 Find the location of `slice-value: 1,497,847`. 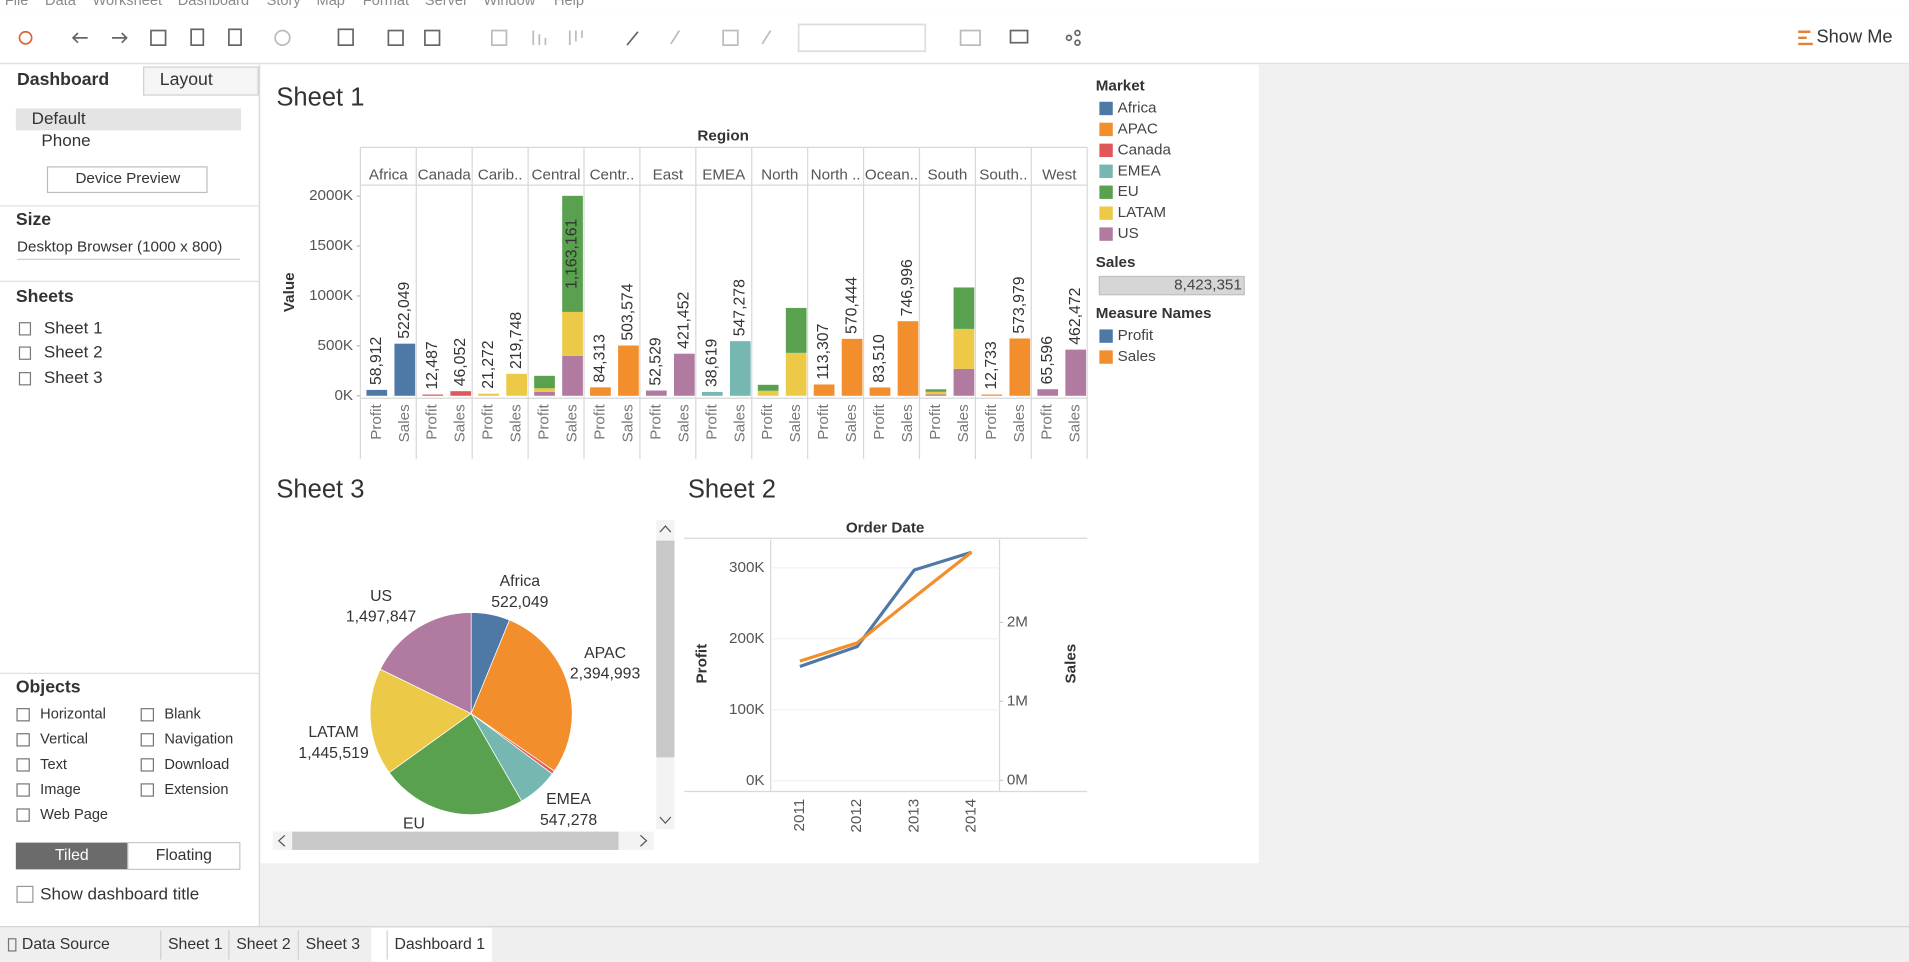

slice-value: 1,497,847 is located at coordinates (381, 617).